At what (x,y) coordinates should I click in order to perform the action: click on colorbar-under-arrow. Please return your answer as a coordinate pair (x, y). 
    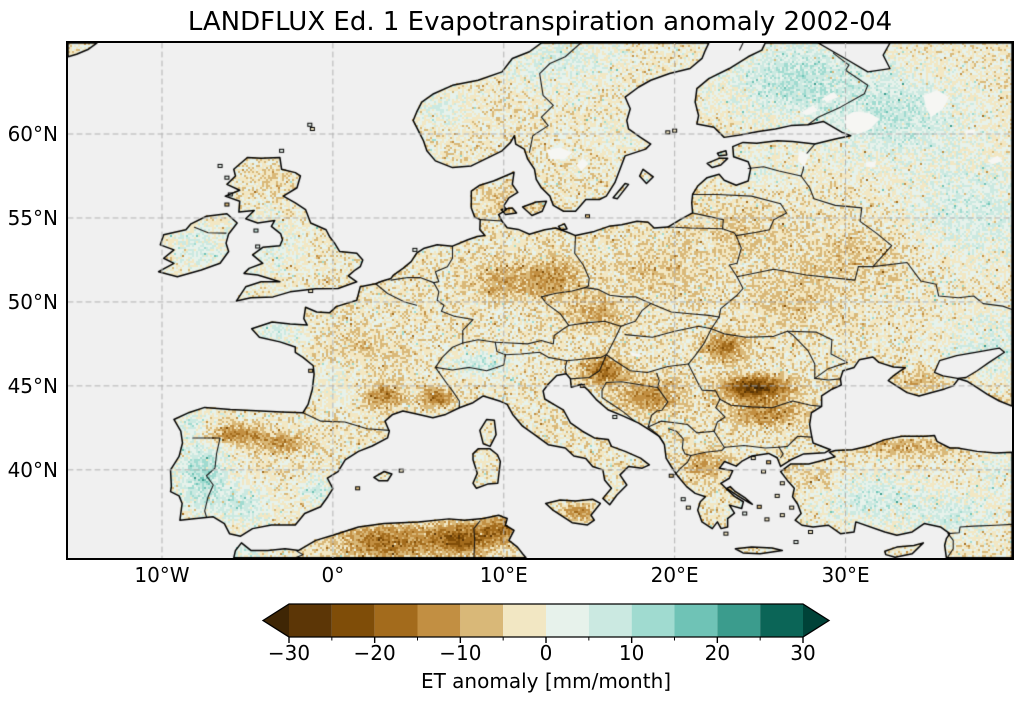
    Looking at the image, I should click on (276, 620).